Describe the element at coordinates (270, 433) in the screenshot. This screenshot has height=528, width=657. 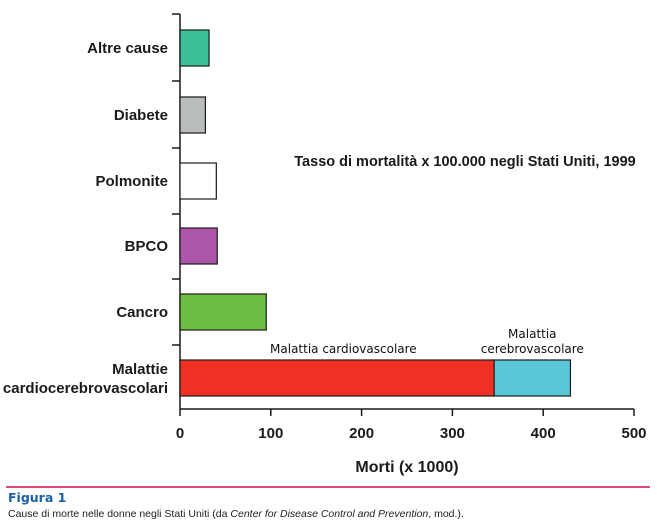
I see `x-tick-label: 100` at that location.